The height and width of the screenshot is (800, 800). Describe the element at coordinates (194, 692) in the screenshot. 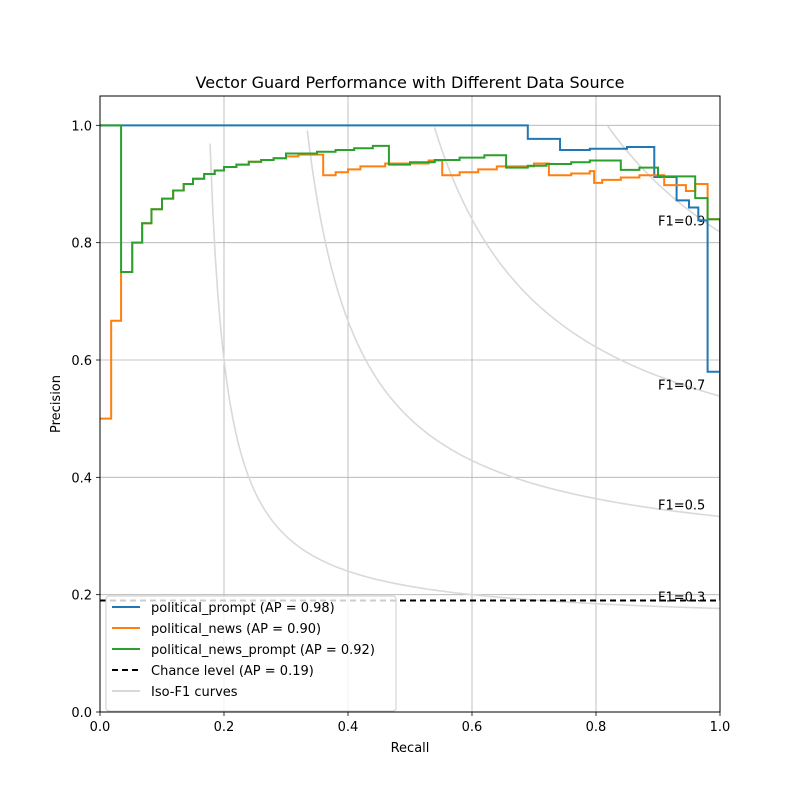

I see `legend-entry: Iso-F1 curves` at that location.